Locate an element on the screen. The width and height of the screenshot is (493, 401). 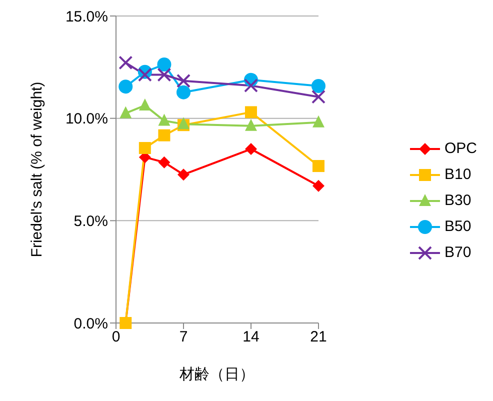
x-tick-label: 14 is located at coordinates (251, 337).